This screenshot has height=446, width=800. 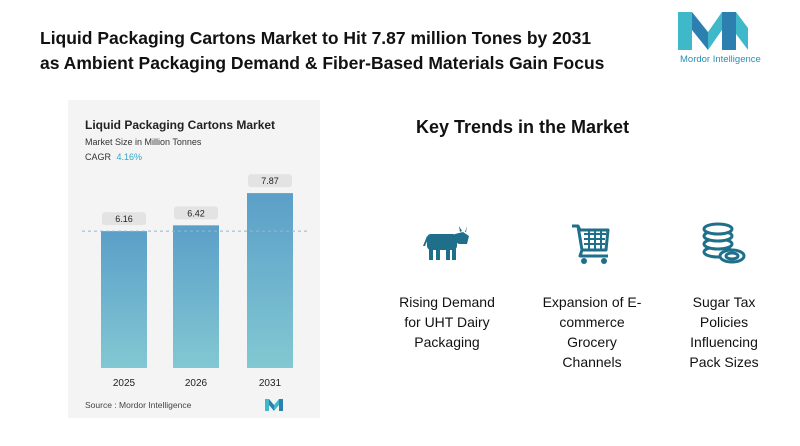 I want to click on source-logo-icon, so click(x=274, y=405).